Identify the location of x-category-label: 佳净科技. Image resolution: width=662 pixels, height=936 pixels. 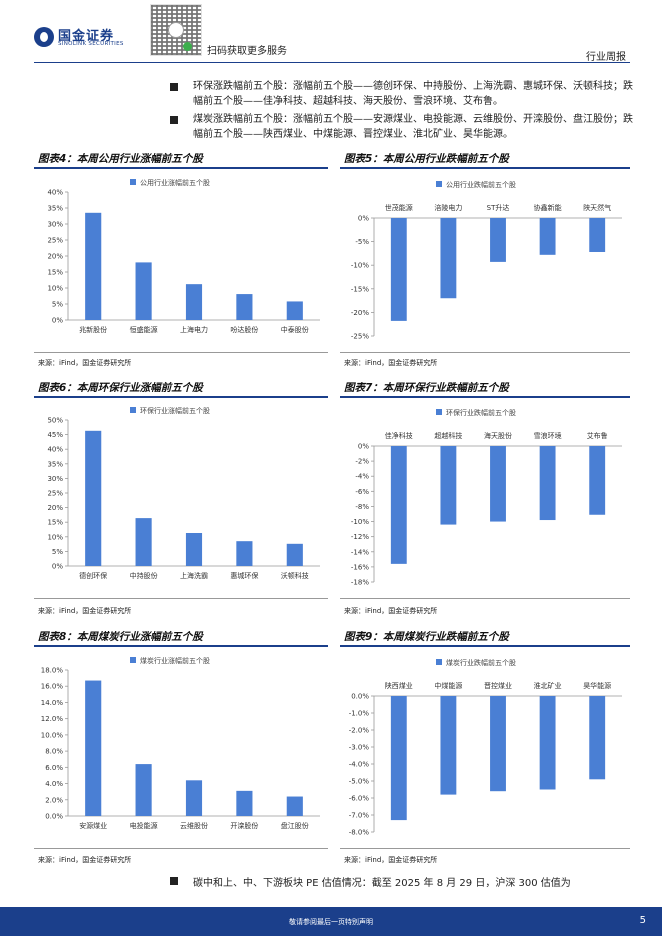
(399, 435).